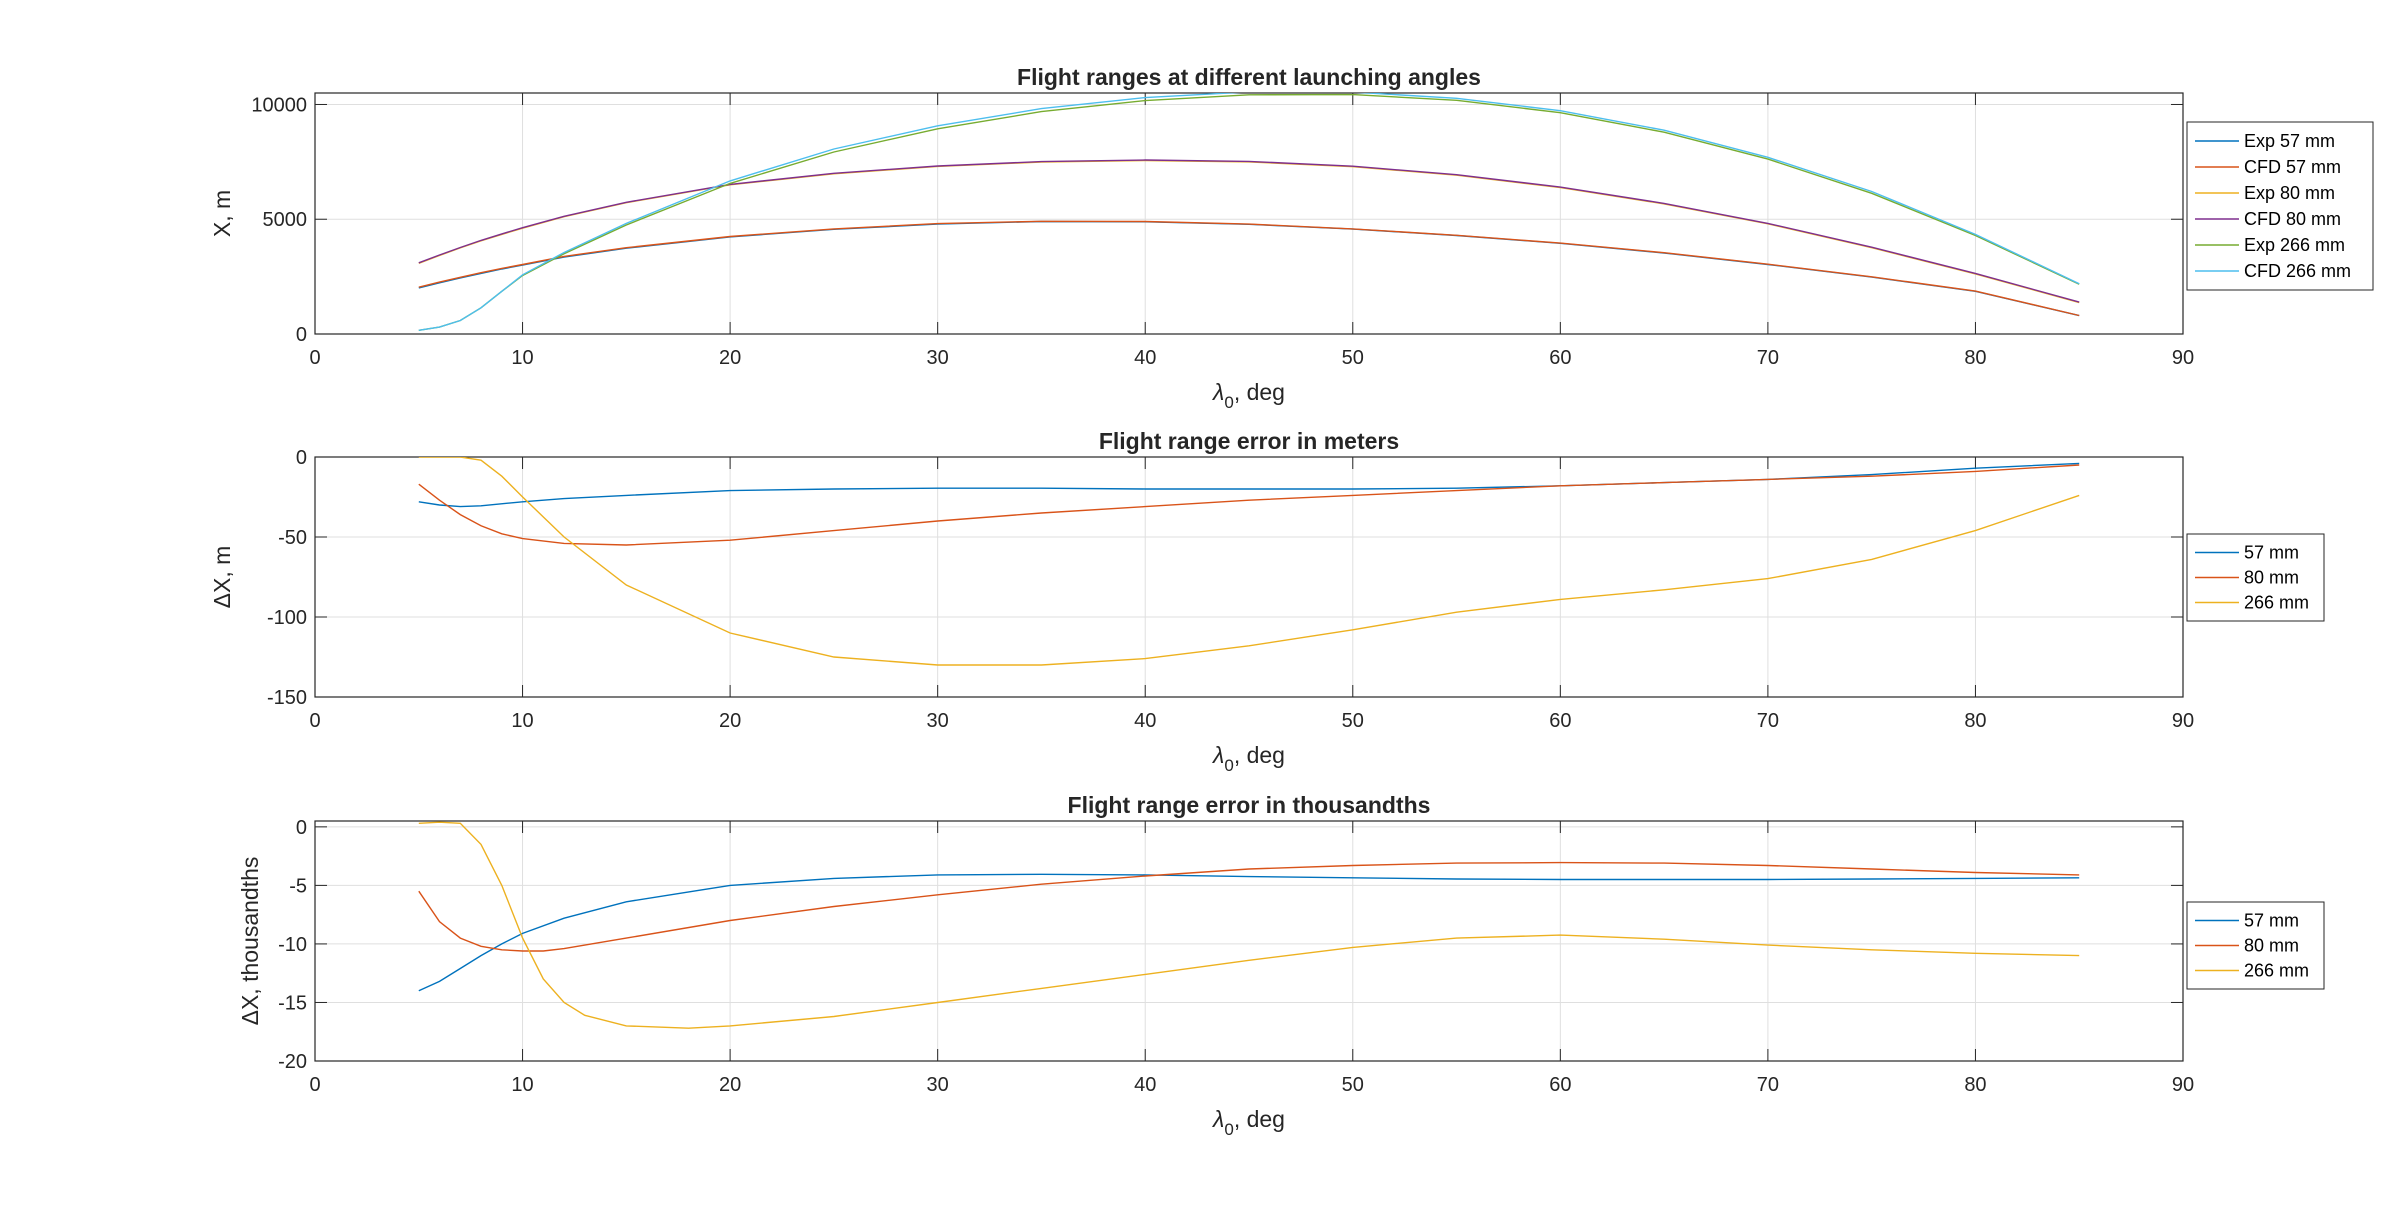 Image resolution: width=2400 pixels, height=1206 pixels. I want to click on y-tick-label: -150, so click(287, 698).